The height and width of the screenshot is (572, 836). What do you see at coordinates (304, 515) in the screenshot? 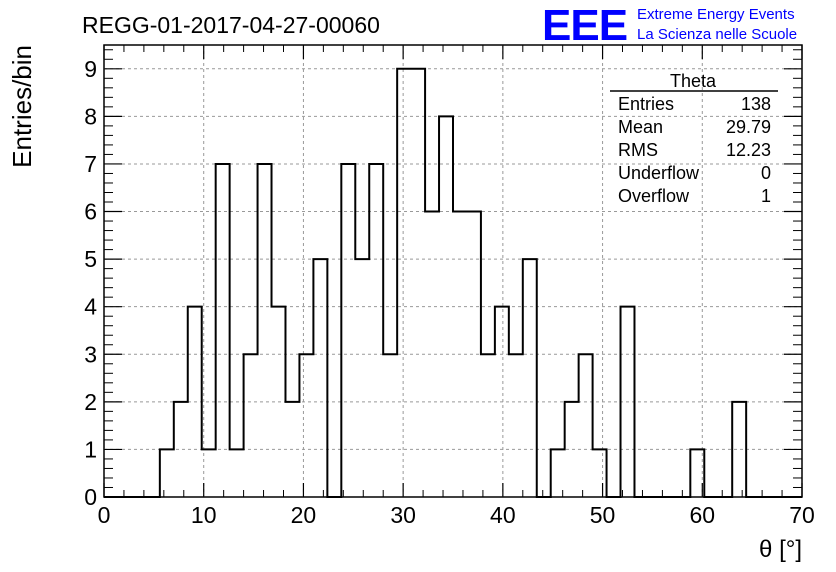
I see `x-tick-label: 20` at bounding box center [304, 515].